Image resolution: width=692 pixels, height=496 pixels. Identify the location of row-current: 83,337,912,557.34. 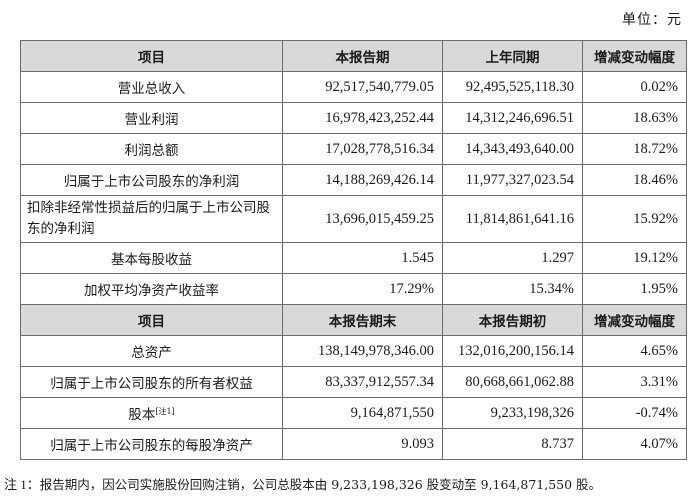
(362, 382).